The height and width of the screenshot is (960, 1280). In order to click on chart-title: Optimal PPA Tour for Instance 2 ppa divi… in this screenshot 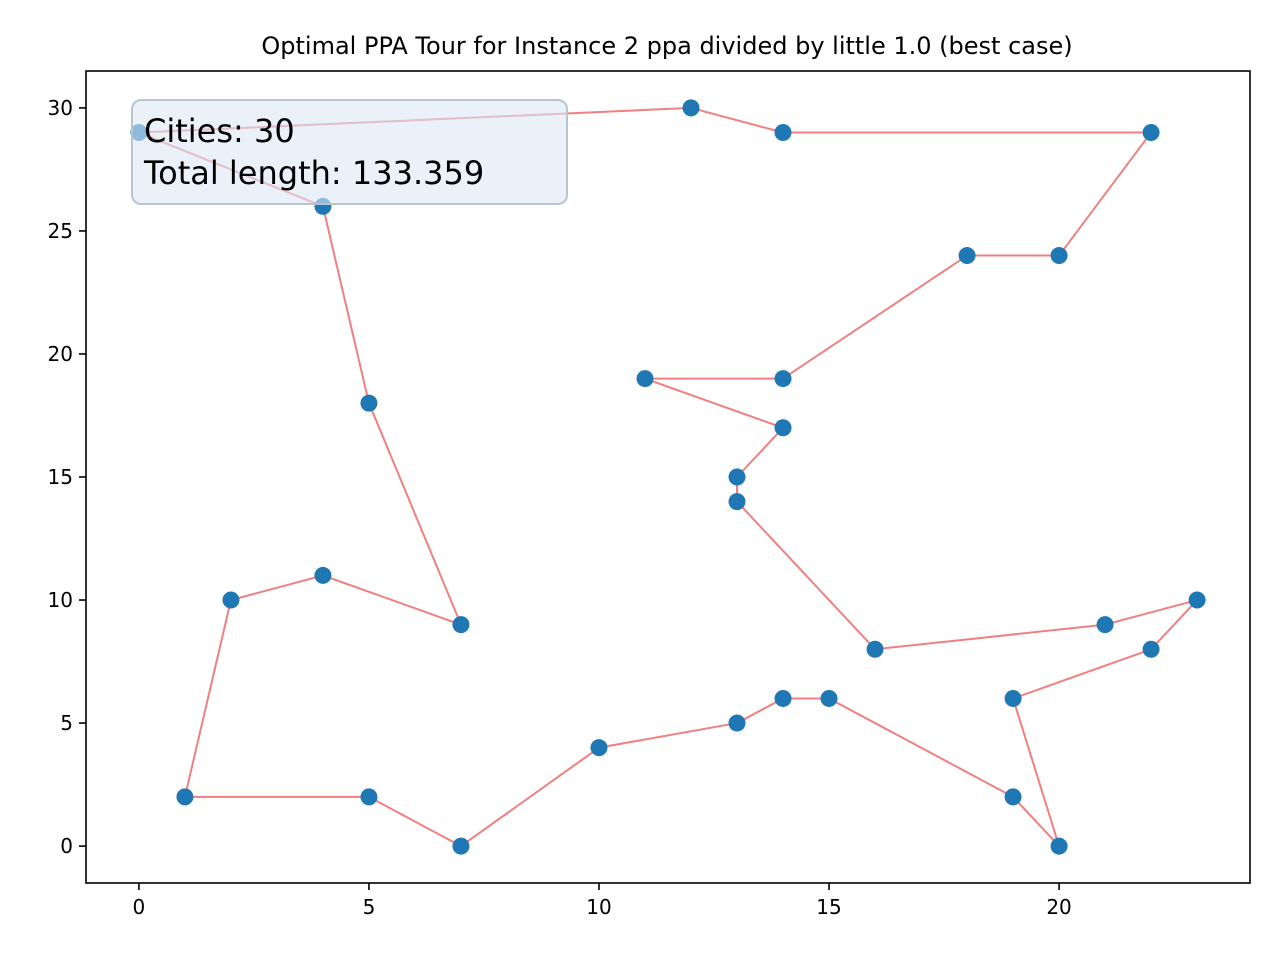, I will do `click(666, 46)`.